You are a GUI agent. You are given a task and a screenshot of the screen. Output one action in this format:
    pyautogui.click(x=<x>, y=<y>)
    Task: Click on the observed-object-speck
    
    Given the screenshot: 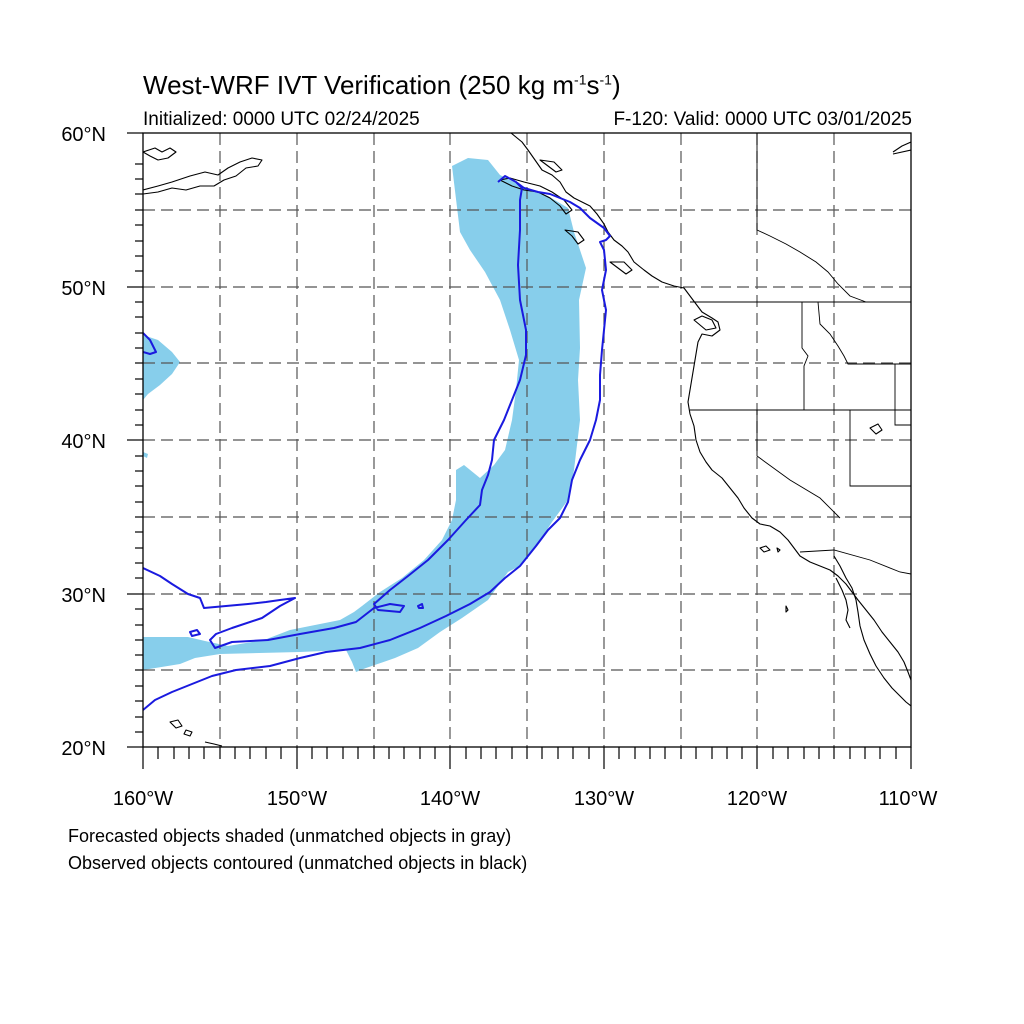 What is the action you would take?
    pyautogui.click(x=306, y=620)
    